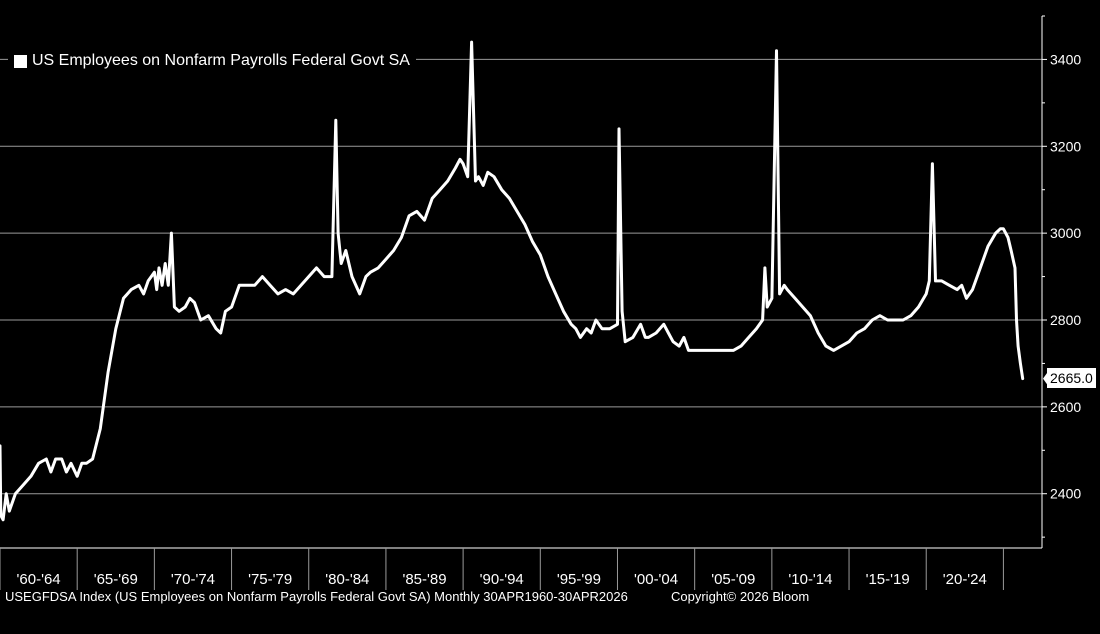 The width and height of the screenshot is (1100, 634). What do you see at coordinates (888, 579) in the screenshot?
I see `x-tick-label: '15-'19` at bounding box center [888, 579].